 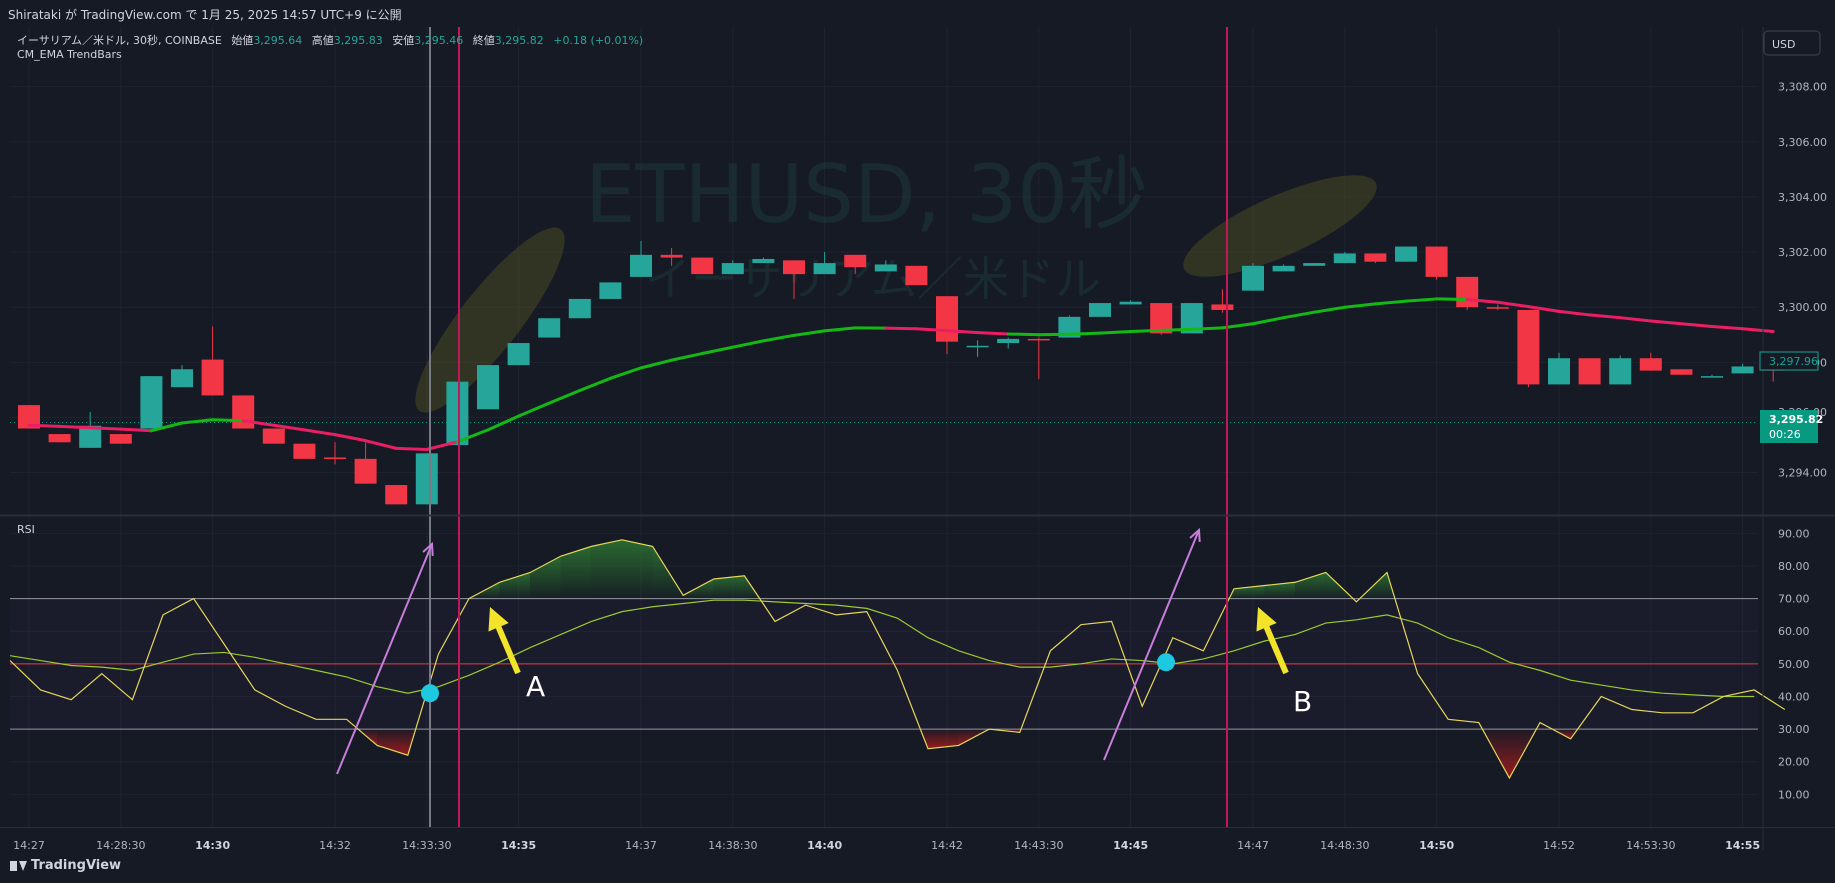 I want to click on rsi-tick-label: 50.00, so click(x=1794, y=664).